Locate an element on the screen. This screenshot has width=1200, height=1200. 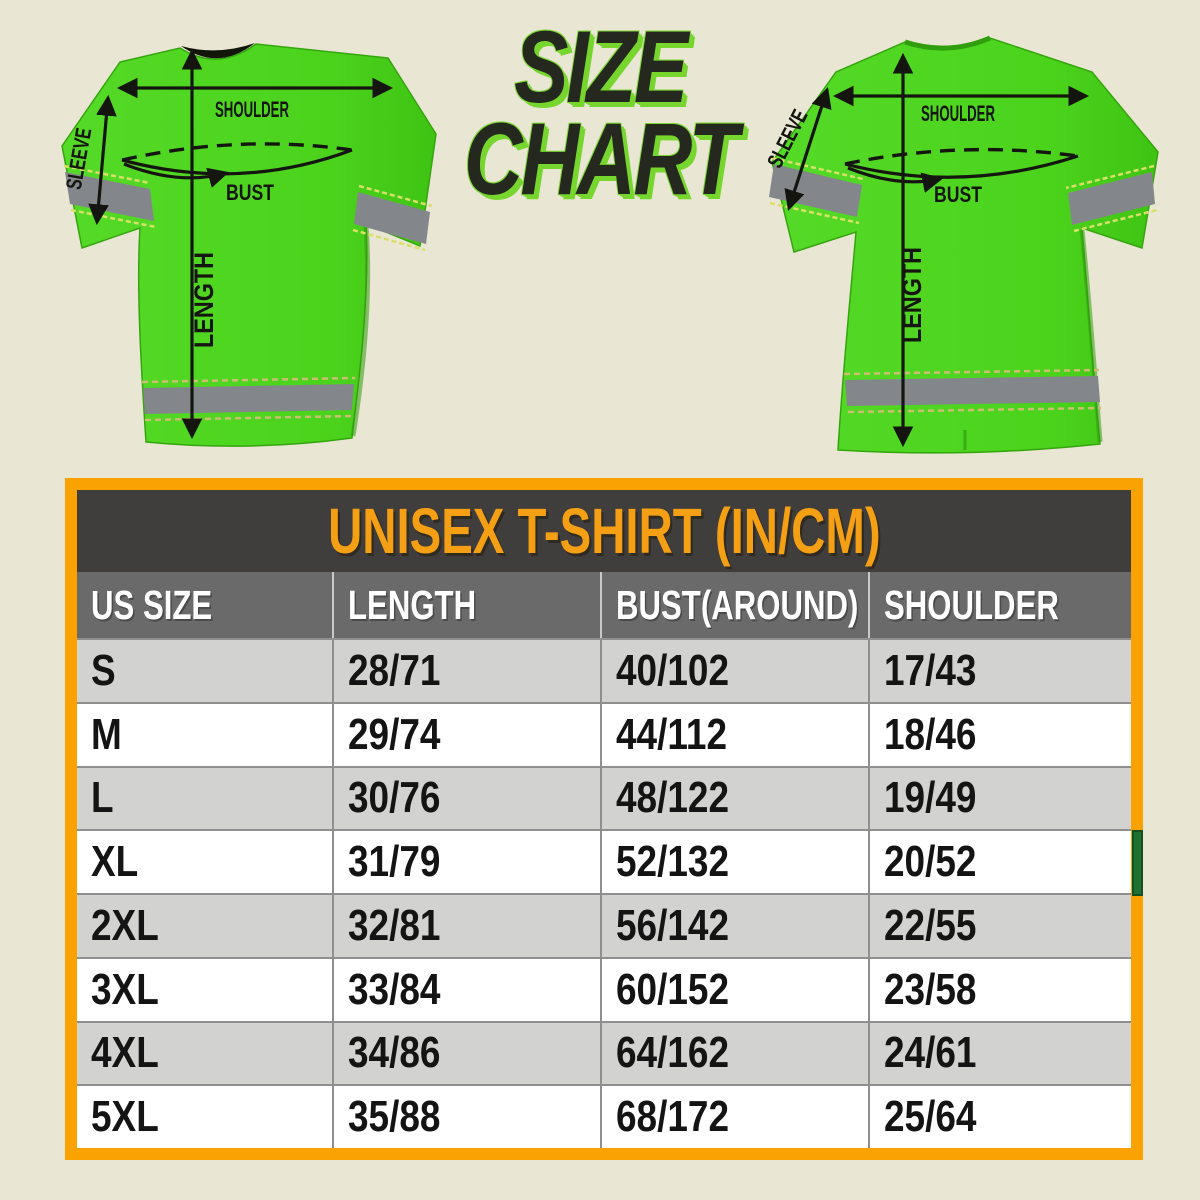
front-shirt-body is located at coordinates (249, 245).